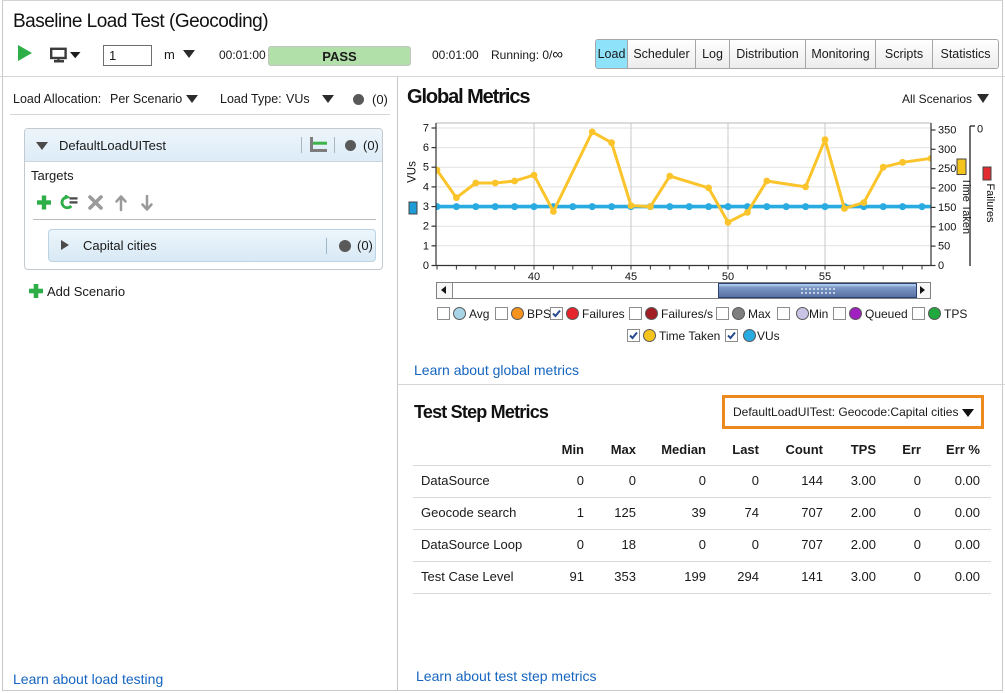 The image size is (1005, 693). I want to click on svg-text: 350, so click(947, 131).